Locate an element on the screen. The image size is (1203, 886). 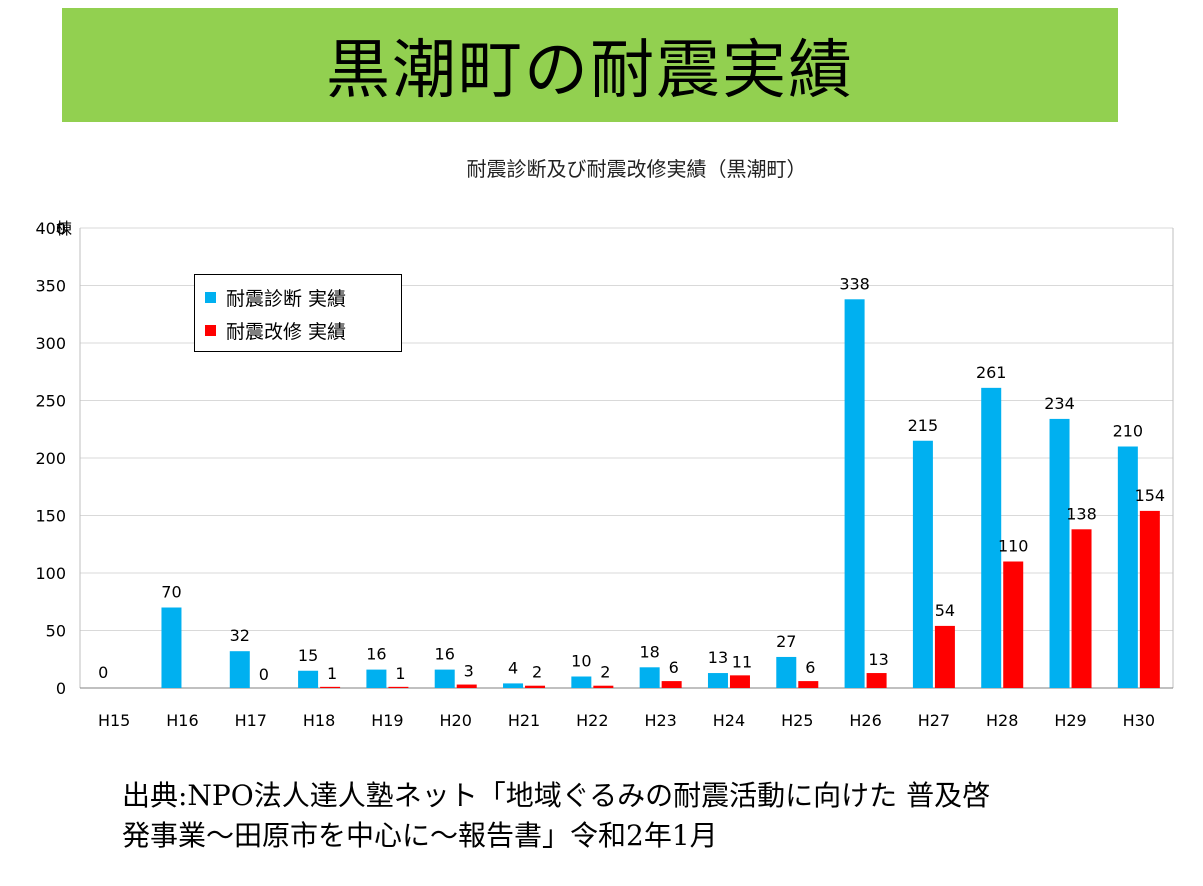
x-tick-label: H18 is located at coordinates (319, 720).